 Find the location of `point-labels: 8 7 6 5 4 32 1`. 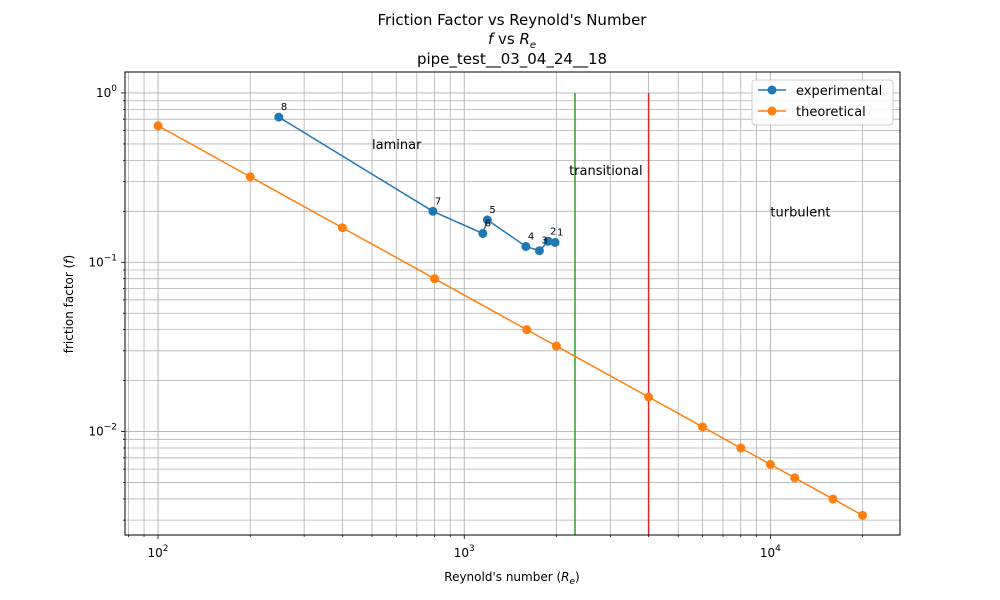

point-labels: 8 7 6 5 4 32 1 is located at coordinates (422, 174).